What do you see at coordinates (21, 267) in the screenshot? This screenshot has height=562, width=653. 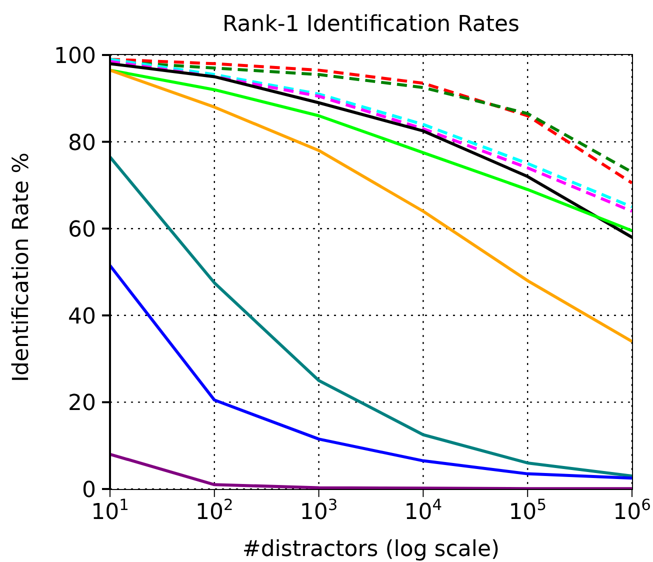 I see `y-axis-title: Identification Rate %` at bounding box center [21, 267].